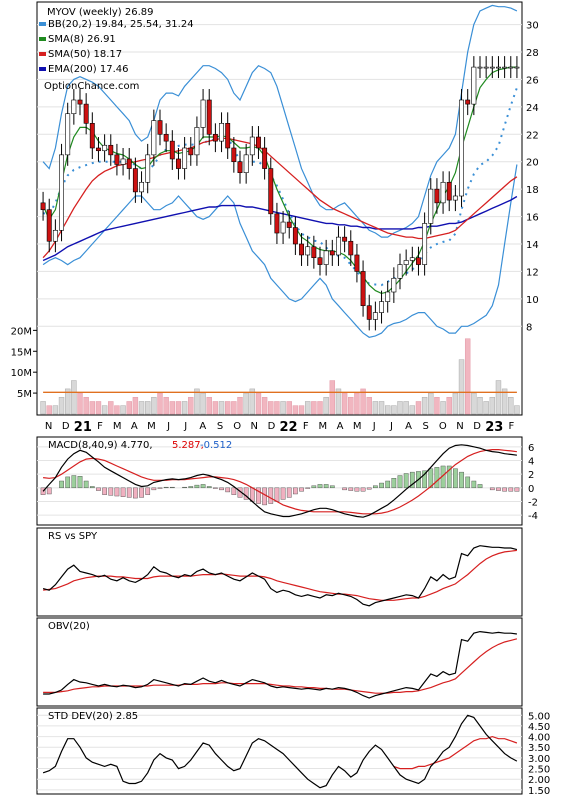 Image resolution: width=566 pixels, height=796 pixels. I want to click on legend-label-bb: BB(20,2) 19.84, 25.54, 31.24, so click(121, 24).